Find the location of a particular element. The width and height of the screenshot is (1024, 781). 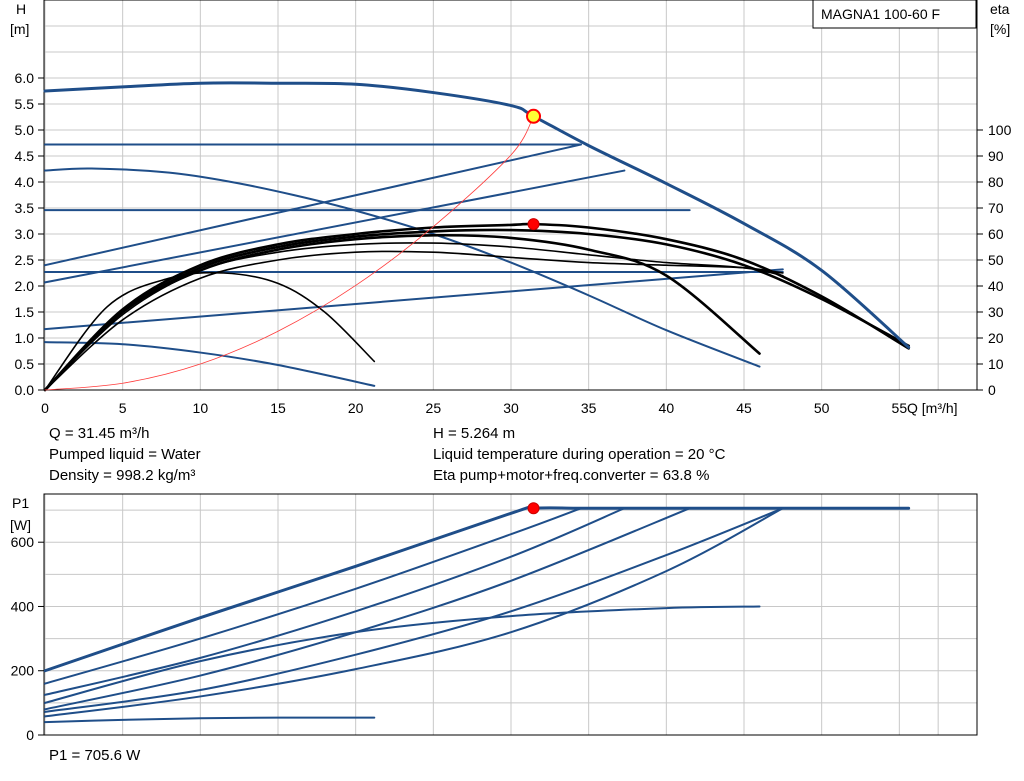

y-tick-label: 4.5 is located at coordinates (25, 156).